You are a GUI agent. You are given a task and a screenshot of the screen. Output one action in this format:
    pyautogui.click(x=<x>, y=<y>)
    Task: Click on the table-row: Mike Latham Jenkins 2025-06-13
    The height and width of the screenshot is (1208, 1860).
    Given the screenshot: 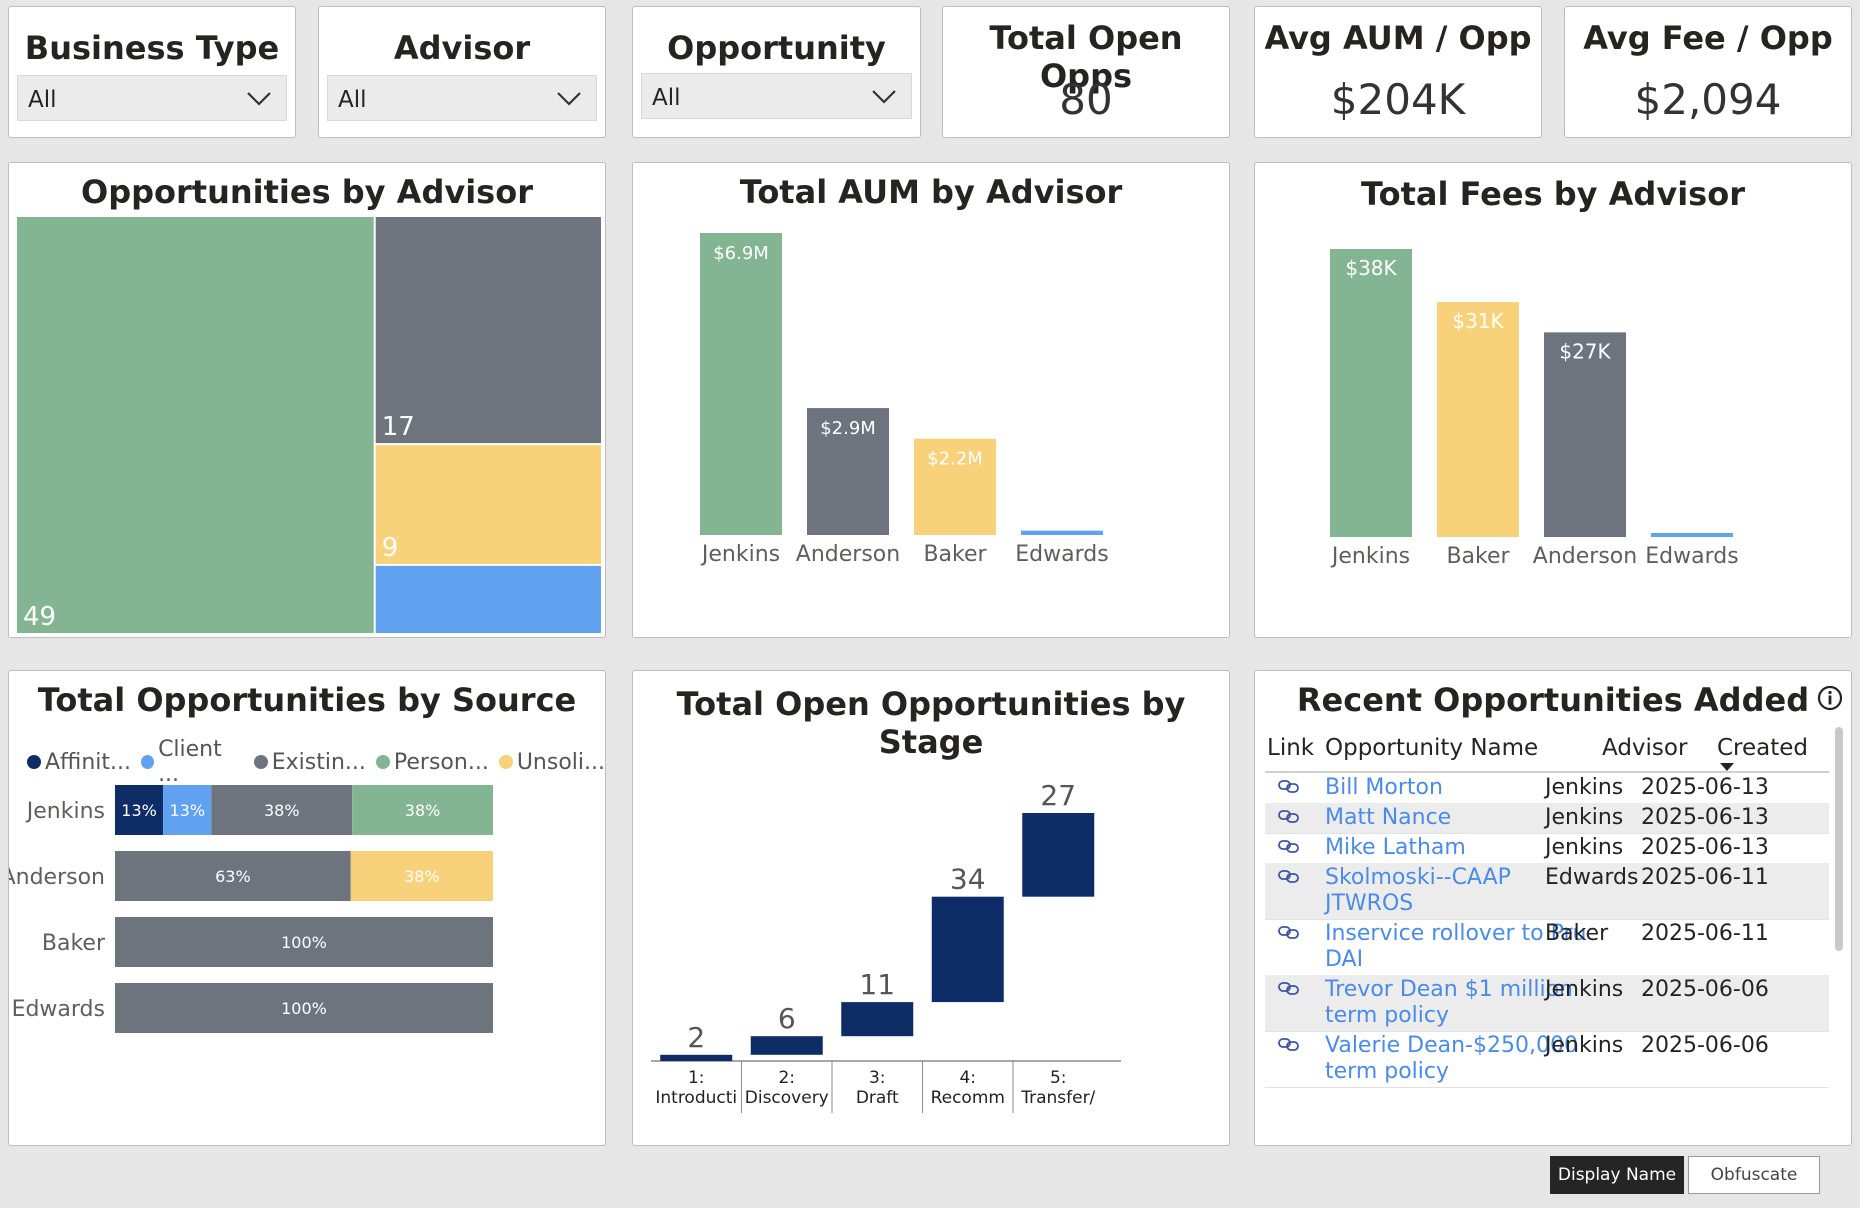 What is the action you would take?
    pyautogui.click(x=1547, y=848)
    